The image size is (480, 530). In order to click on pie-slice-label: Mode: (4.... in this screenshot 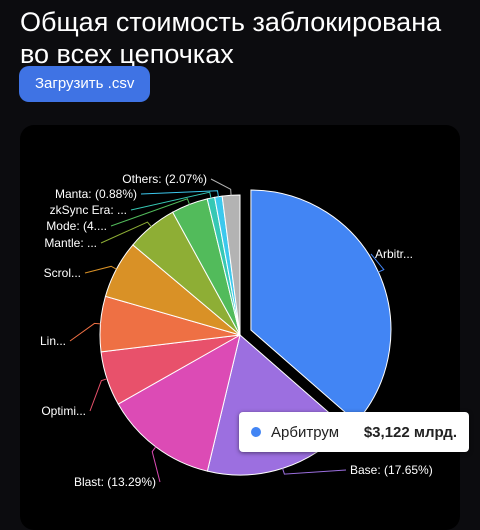, I will do `click(76, 226)`.